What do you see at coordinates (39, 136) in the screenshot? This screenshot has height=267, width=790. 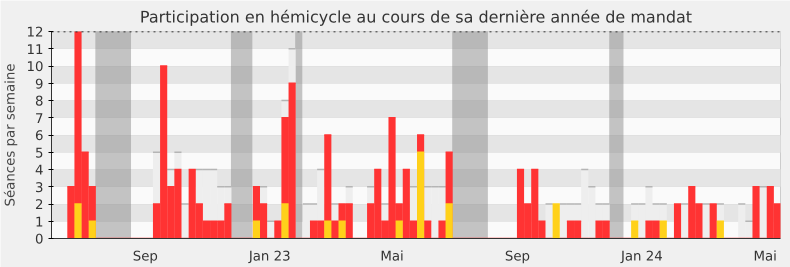 I see `y-tick-label: 6` at bounding box center [39, 136].